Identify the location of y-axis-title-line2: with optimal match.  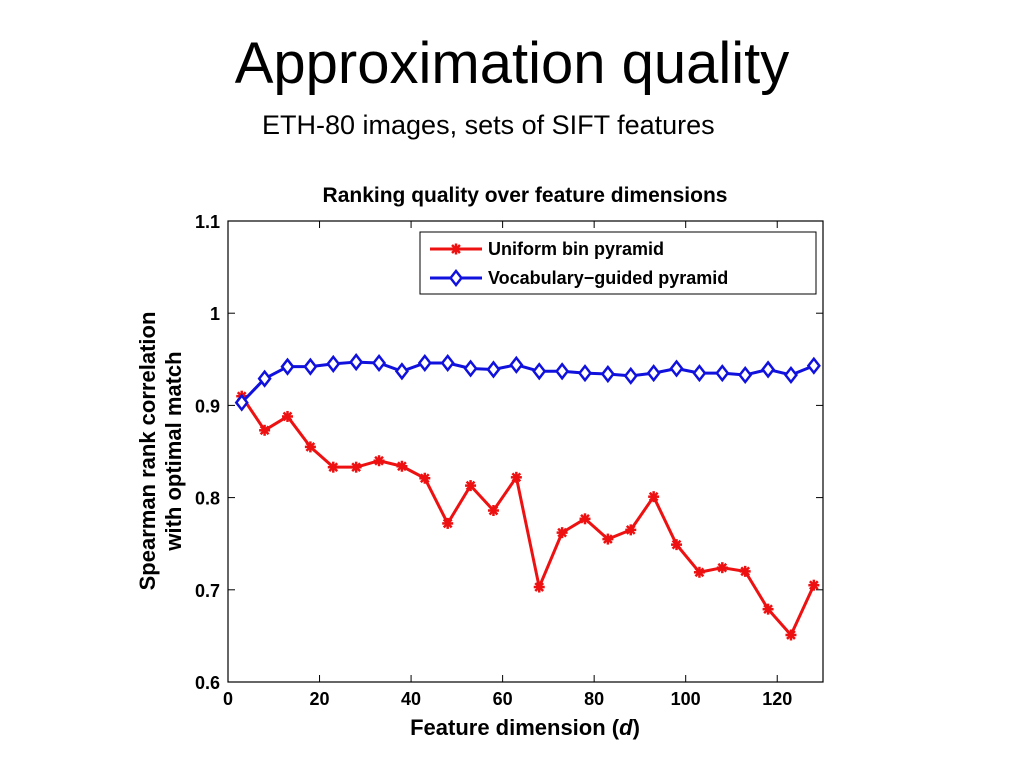
(173, 451).